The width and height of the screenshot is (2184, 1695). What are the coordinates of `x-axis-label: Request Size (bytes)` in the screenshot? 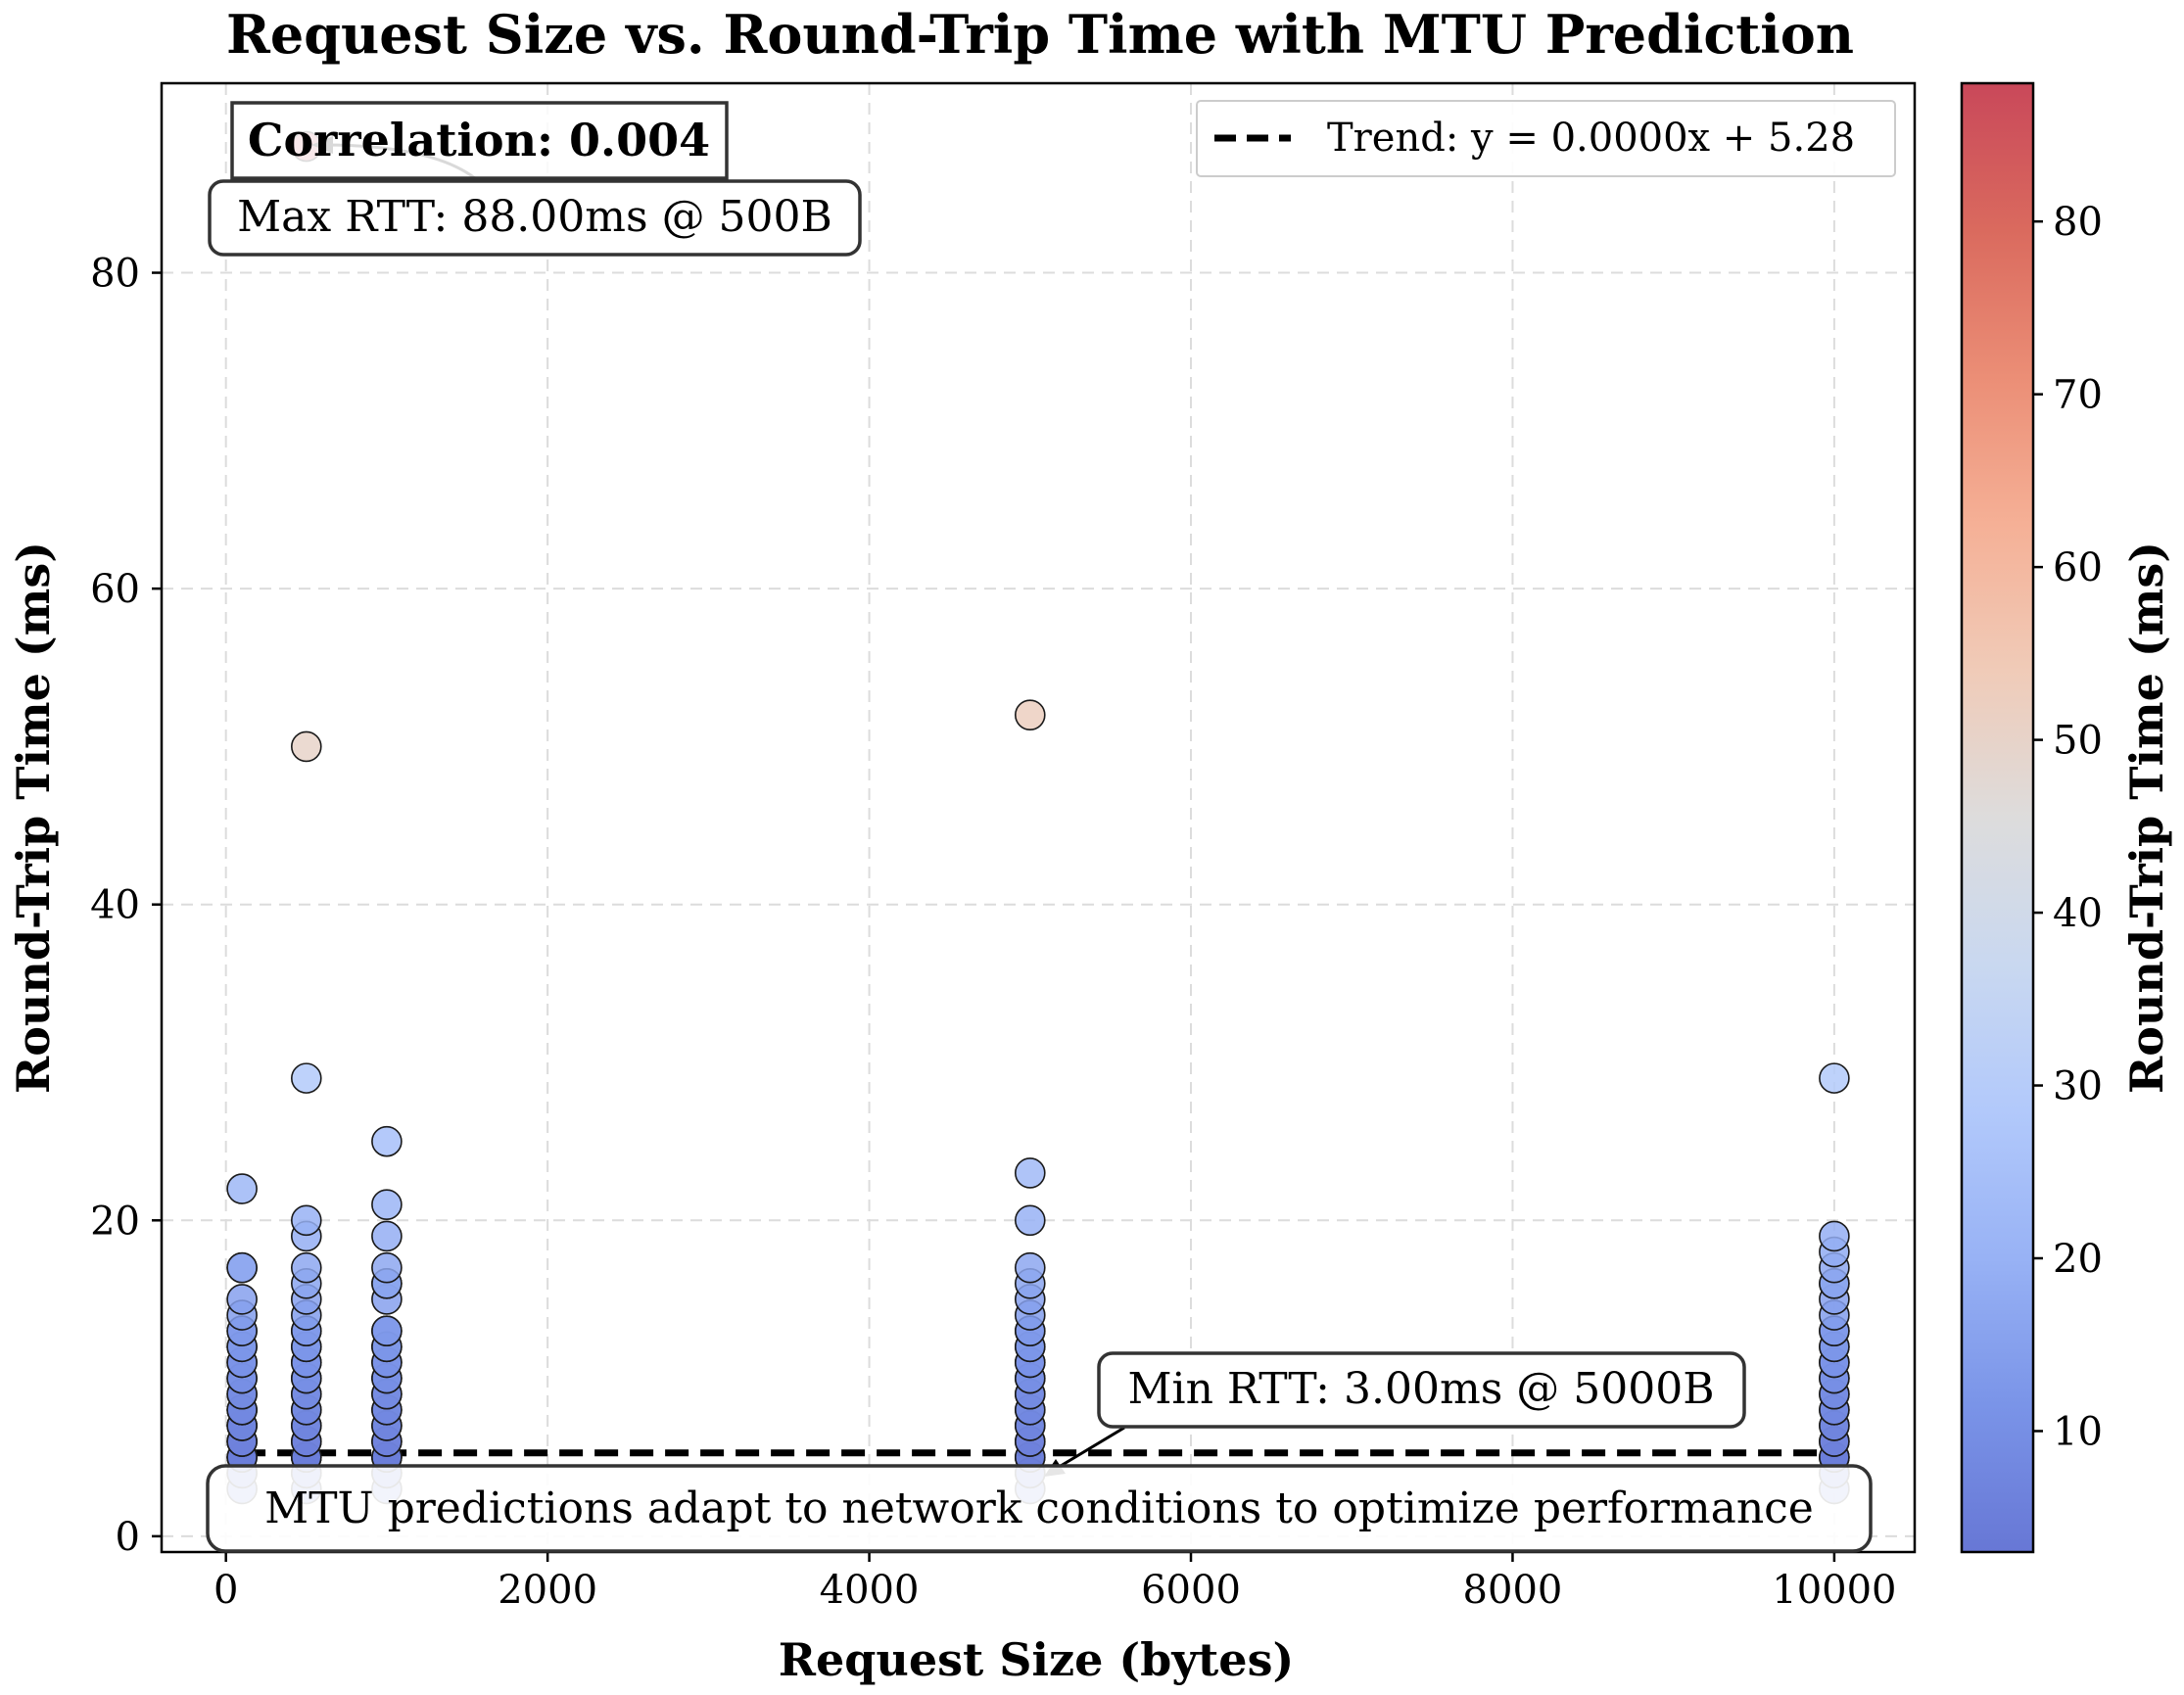 It's located at (1036, 1659).